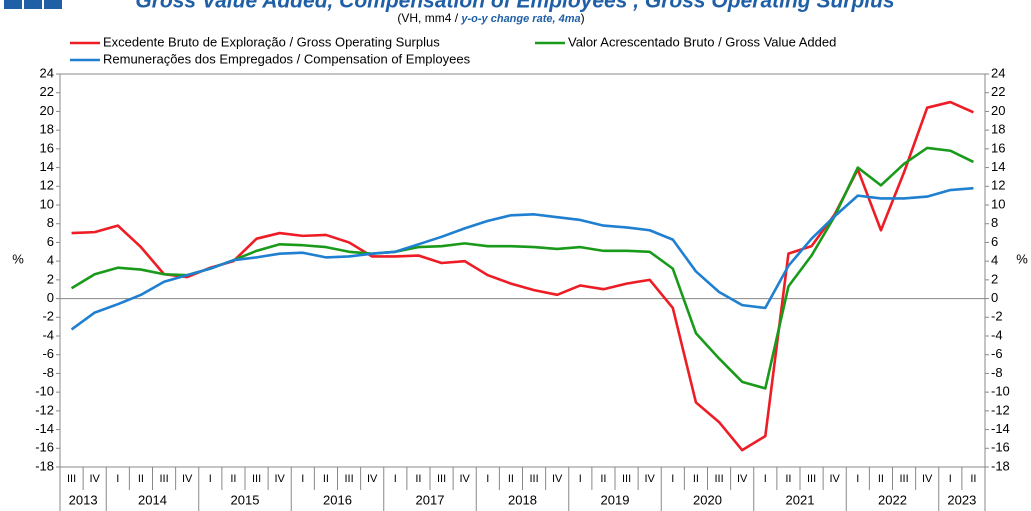 This screenshot has height=511, width=1031. What do you see at coordinates (997, 353) in the screenshot?
I see `y2-tick-label: -6` at bounding box center [997, 353].